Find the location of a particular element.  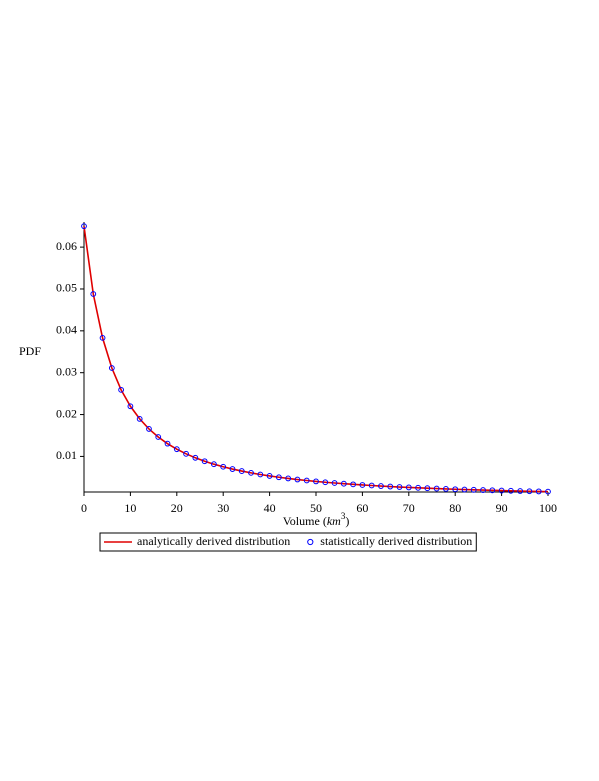

x-tick-label: 50 is located at coordinates (316, 508).